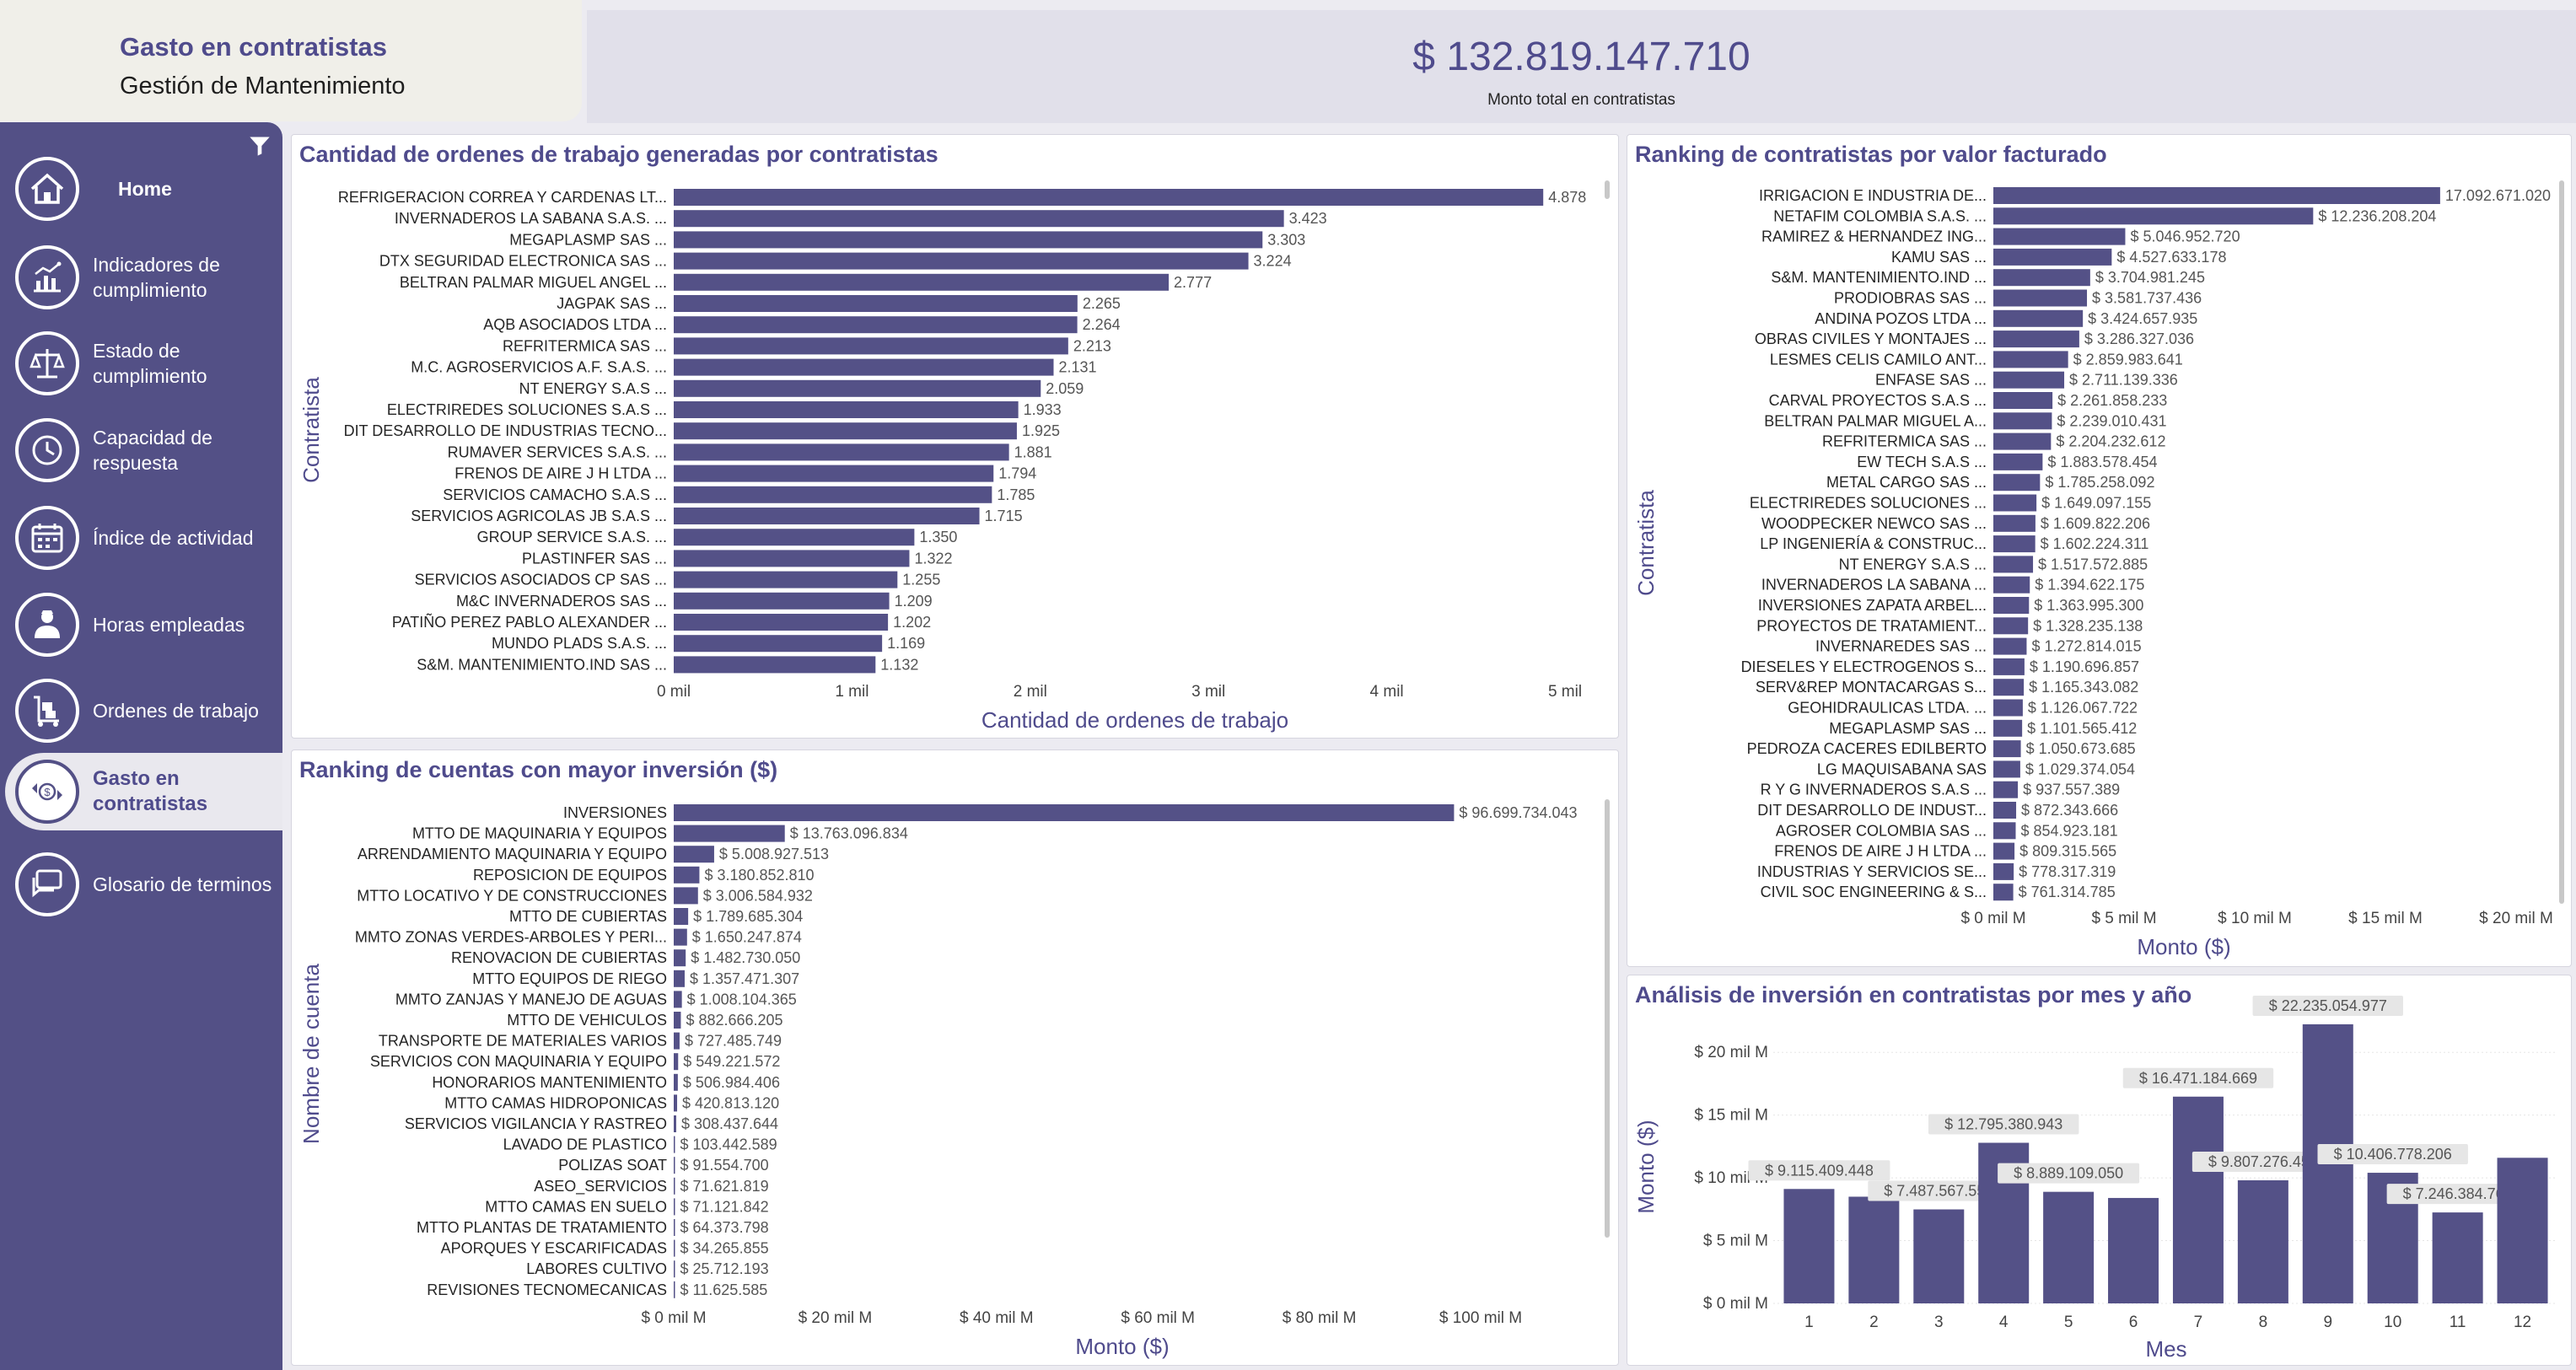 Image resolution: width=2576 pixels, height=1370 pixels. Describe the element at coordinates (143, 791) in the screenshot. I see `sidebar-item-gasto-en-contratistas: $ Gasto en contratistas` at that location.